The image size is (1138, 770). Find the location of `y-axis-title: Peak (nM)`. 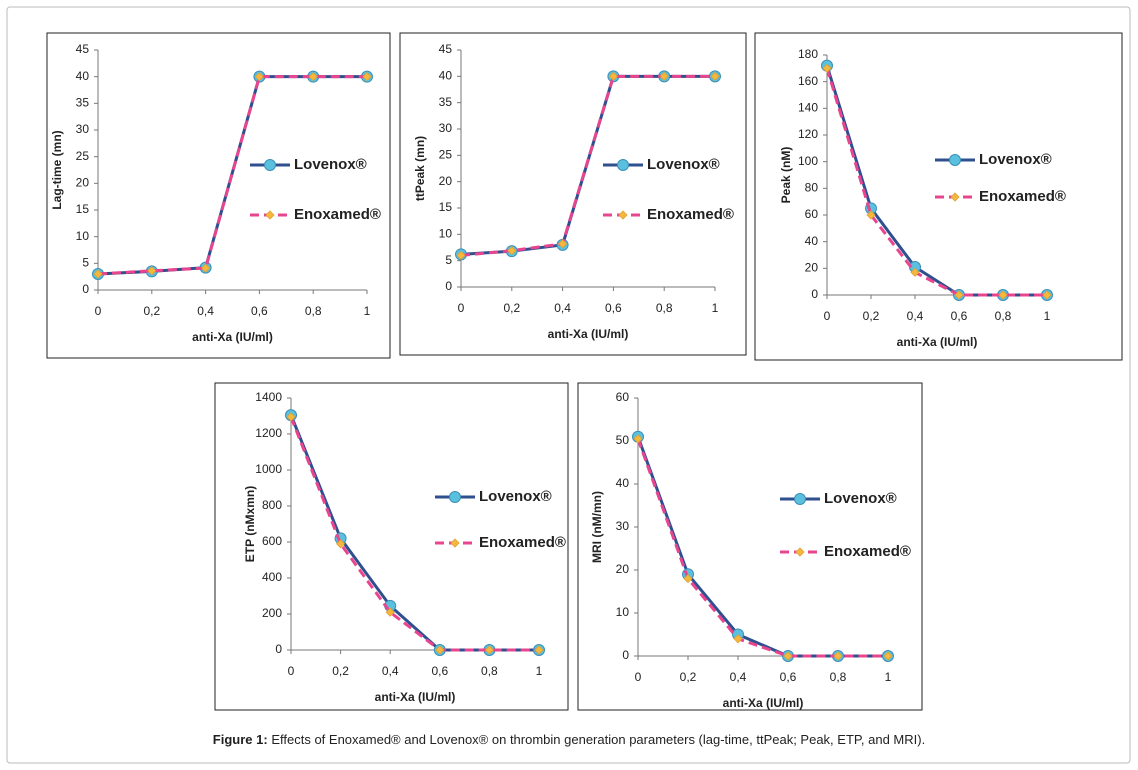

y-axis-title: Peak (nM) is located at coordinates (786, 175).